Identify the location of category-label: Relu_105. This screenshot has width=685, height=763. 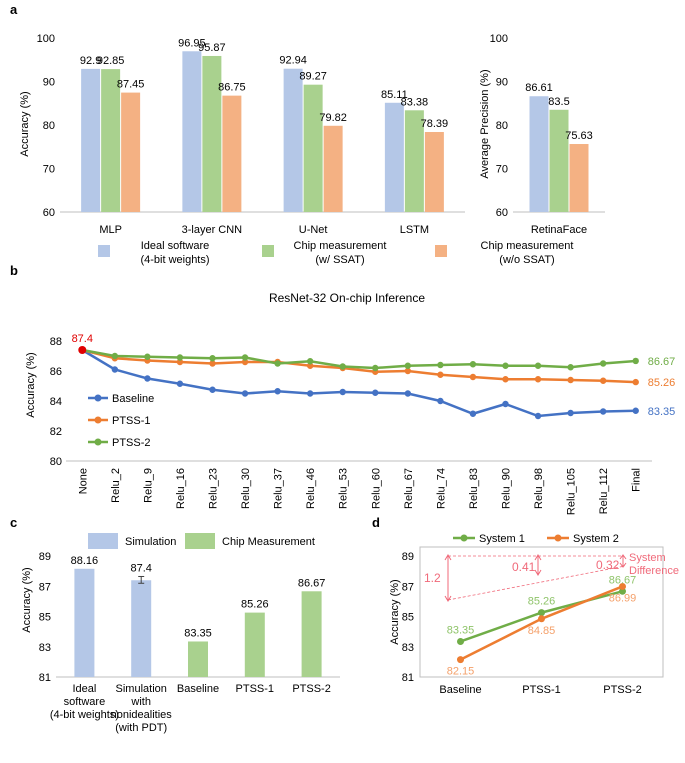
(572, 491).